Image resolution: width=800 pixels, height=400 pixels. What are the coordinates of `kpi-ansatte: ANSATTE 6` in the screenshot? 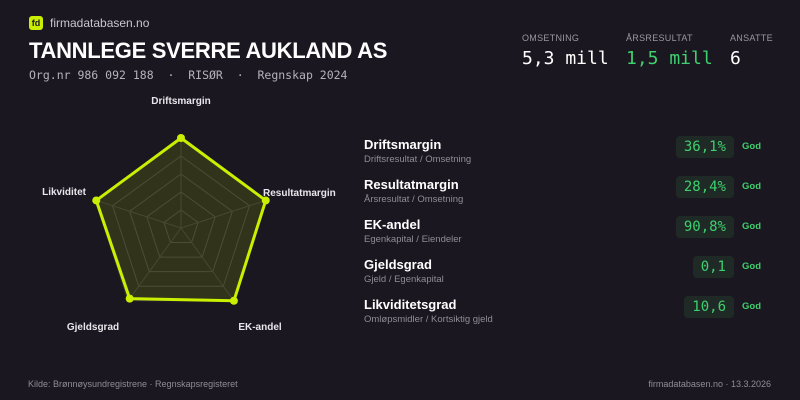 It's located at (751, 51).